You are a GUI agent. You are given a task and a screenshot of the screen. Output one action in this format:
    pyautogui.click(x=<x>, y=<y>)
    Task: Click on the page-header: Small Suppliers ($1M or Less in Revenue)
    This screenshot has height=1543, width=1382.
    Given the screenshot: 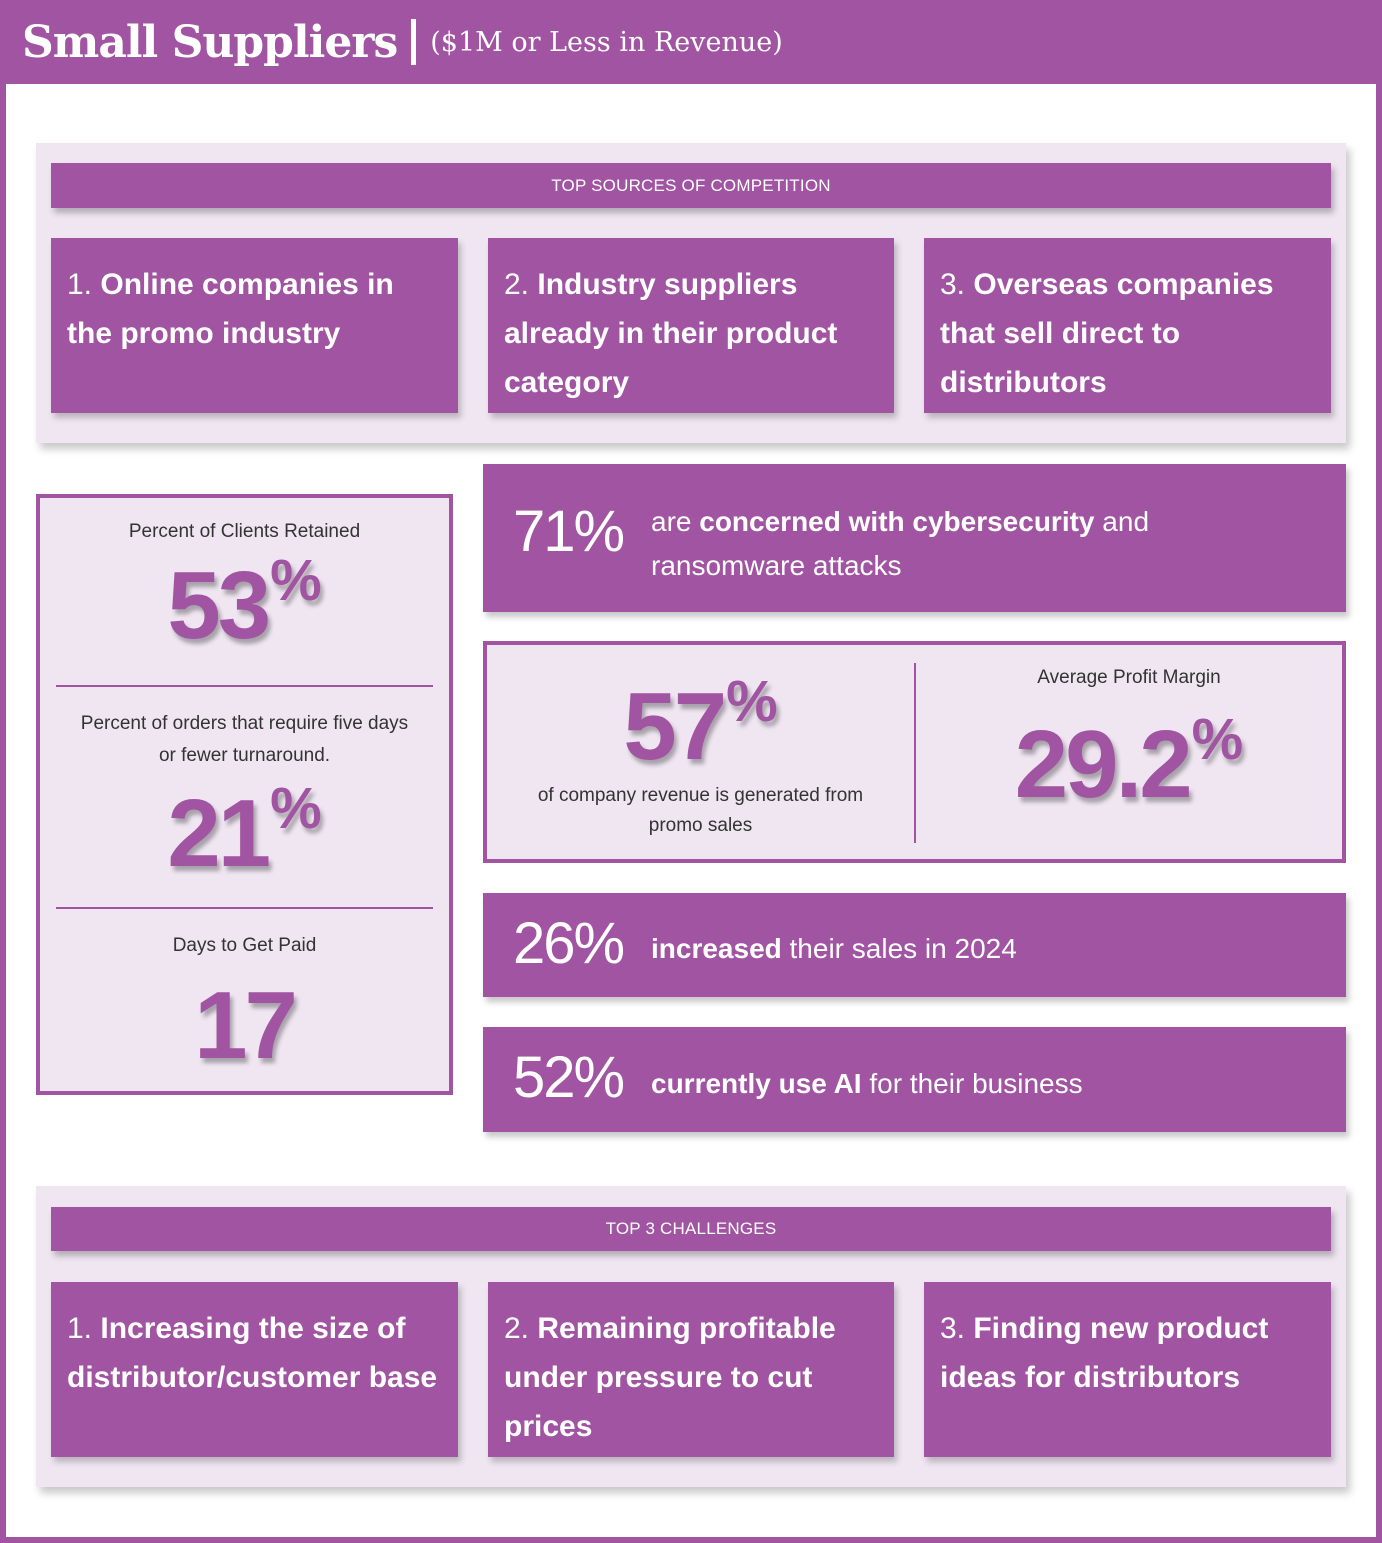 What is the action you would take?
    pyautogui.click(x=691, y=42)
    